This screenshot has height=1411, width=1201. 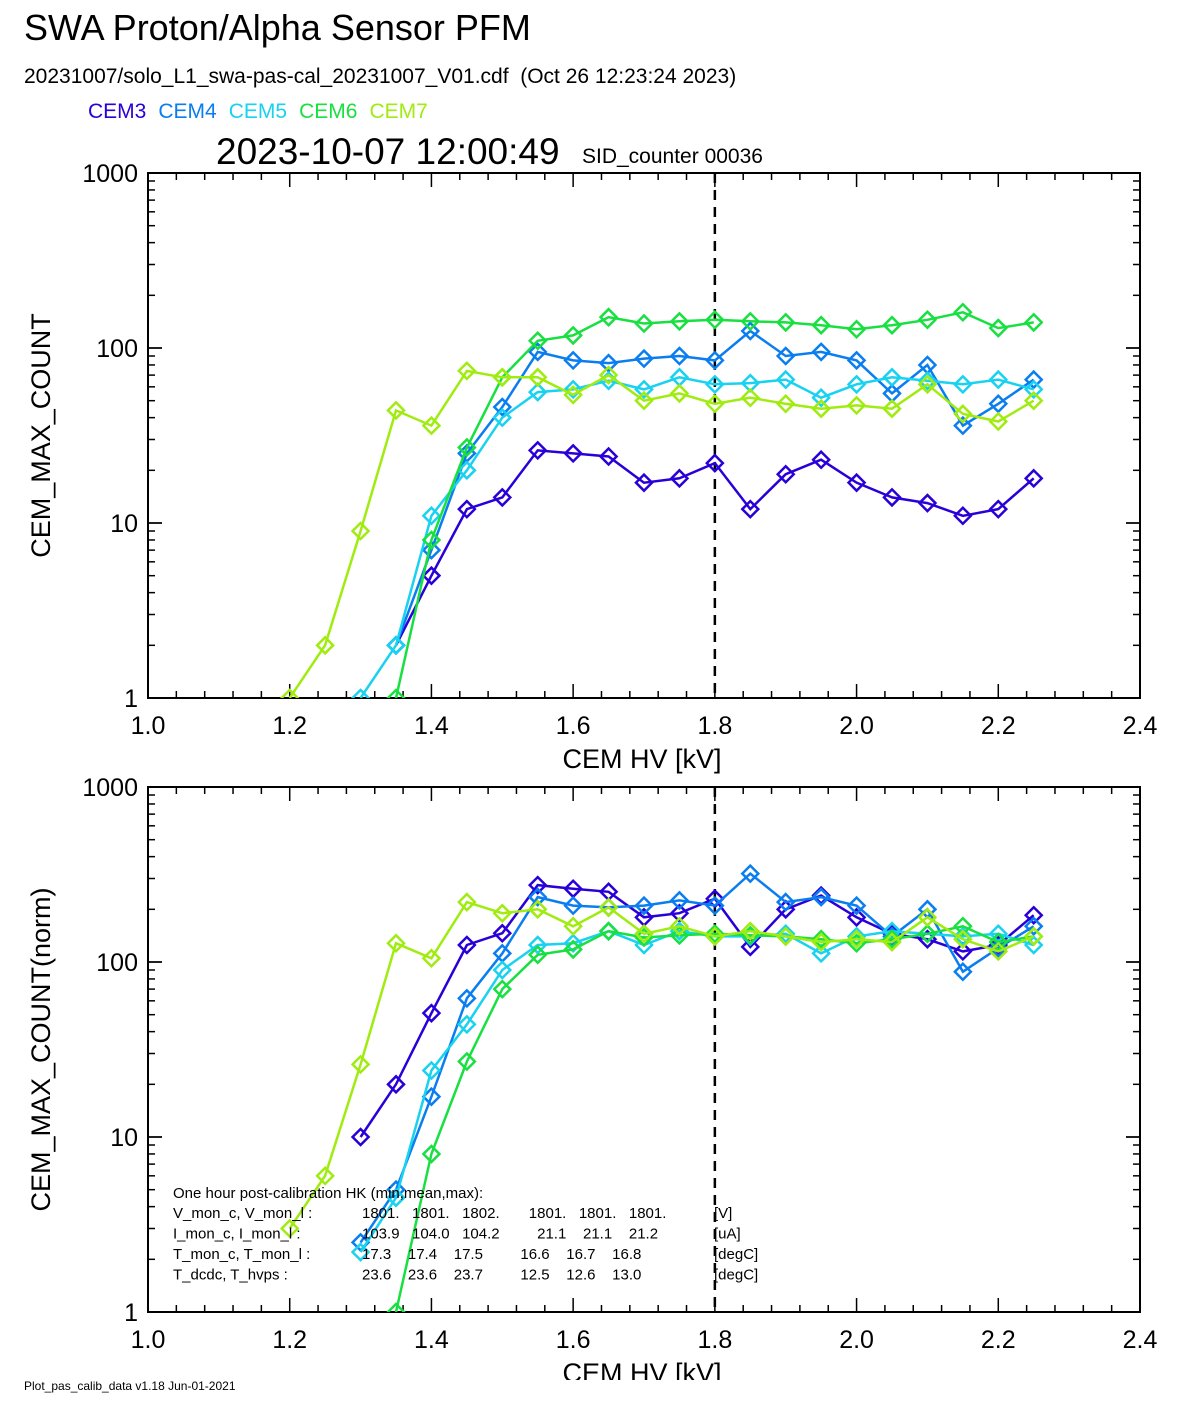 I want to click on footer-version: Plot_pas_calib_data v1.18 Jun-01-2021, so click(x=130, y=1386).